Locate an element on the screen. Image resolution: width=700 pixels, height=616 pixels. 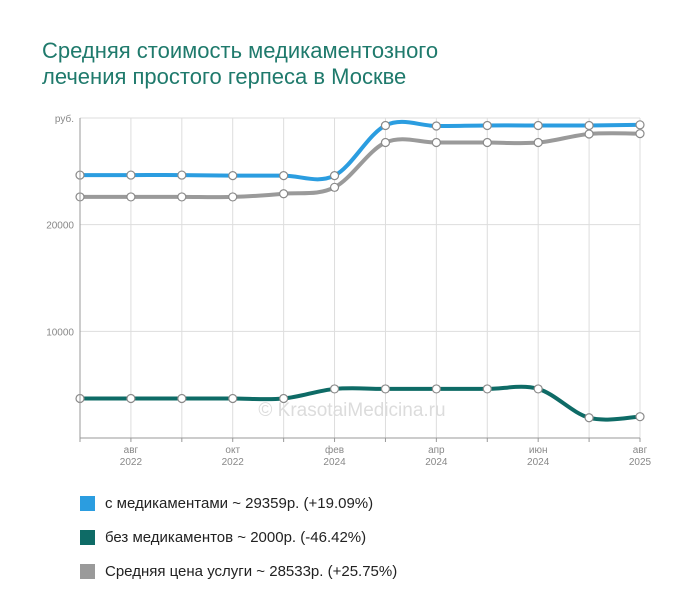
x-tick-year: 2025 is located at coordinates (640, 462).